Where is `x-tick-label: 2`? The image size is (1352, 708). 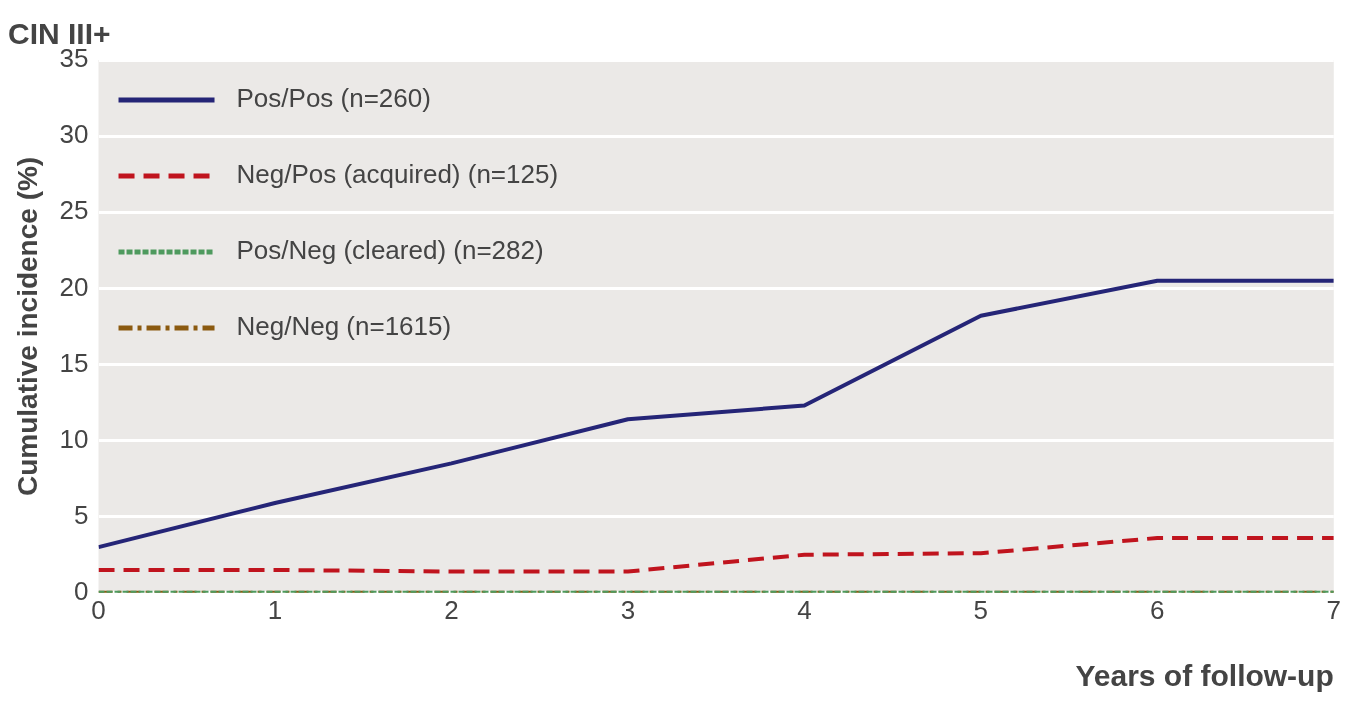
x-tick-label: 2 is located at coordinates (451, 609).